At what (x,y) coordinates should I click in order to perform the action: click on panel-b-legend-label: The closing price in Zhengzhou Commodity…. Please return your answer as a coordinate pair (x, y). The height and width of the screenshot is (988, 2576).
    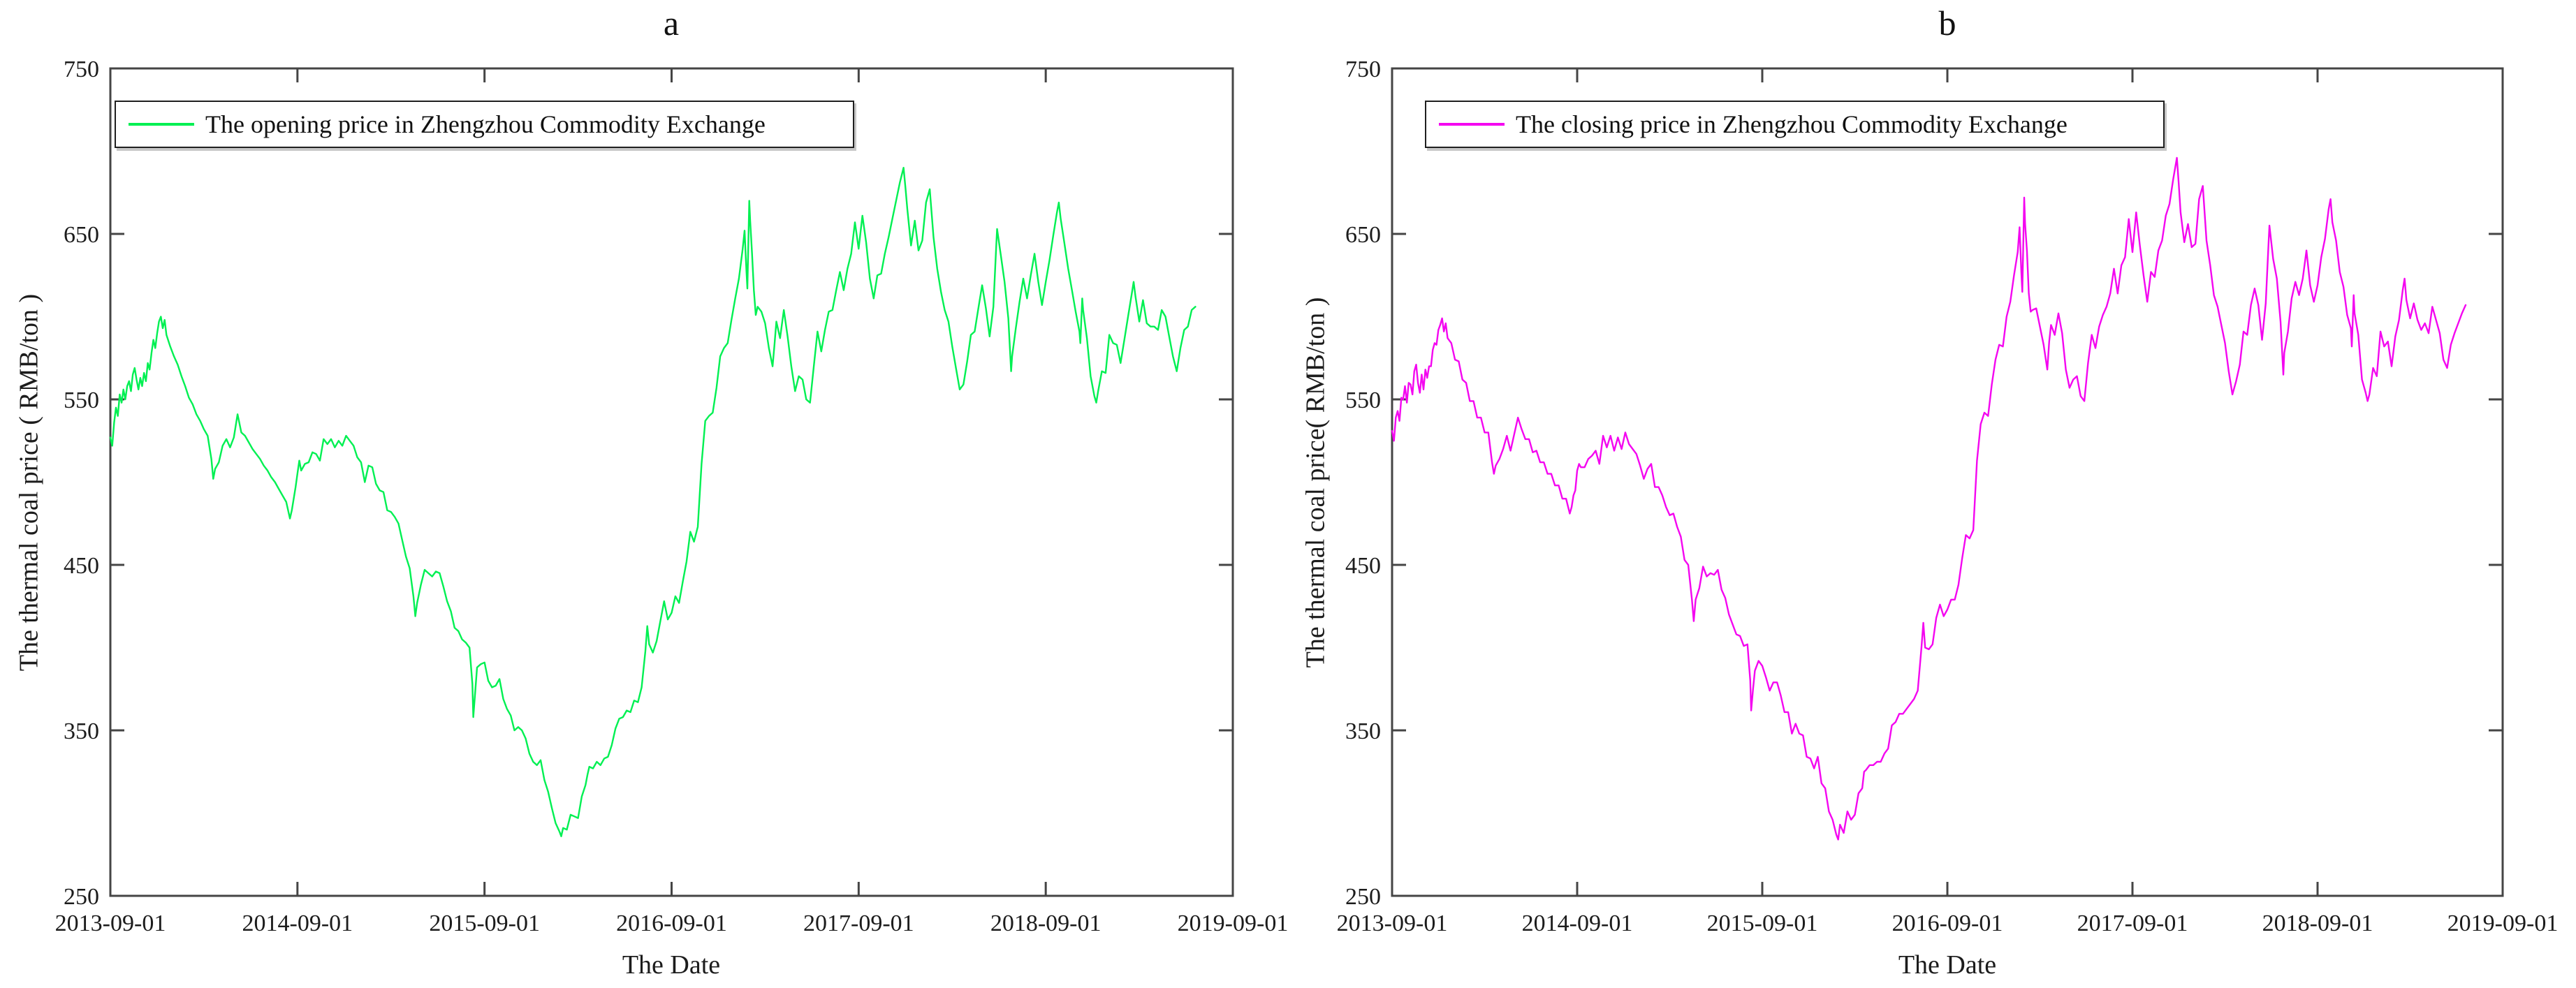
    Looking at the image, I should click on (1792, 124).